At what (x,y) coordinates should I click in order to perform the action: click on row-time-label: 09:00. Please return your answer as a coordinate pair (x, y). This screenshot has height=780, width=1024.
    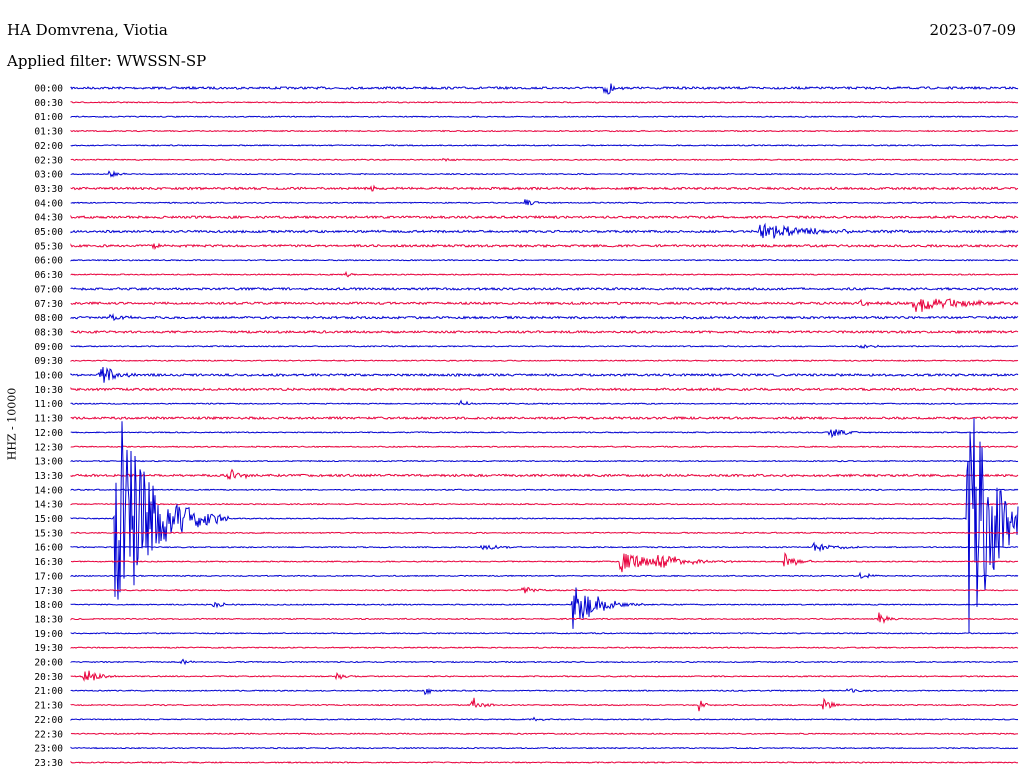
    Looking at the image, I should click on (48, 347).